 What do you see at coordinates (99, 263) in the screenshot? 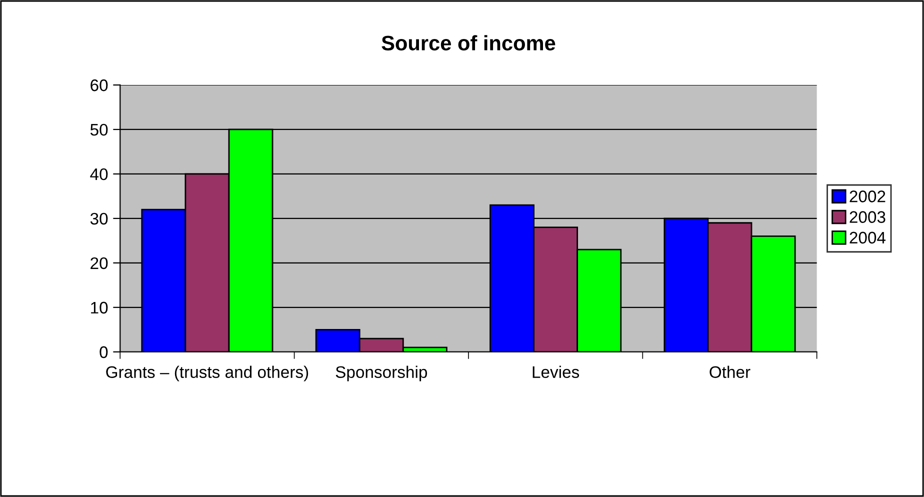
I see `y-tick-label: 20` at bounding box center [99, 263].